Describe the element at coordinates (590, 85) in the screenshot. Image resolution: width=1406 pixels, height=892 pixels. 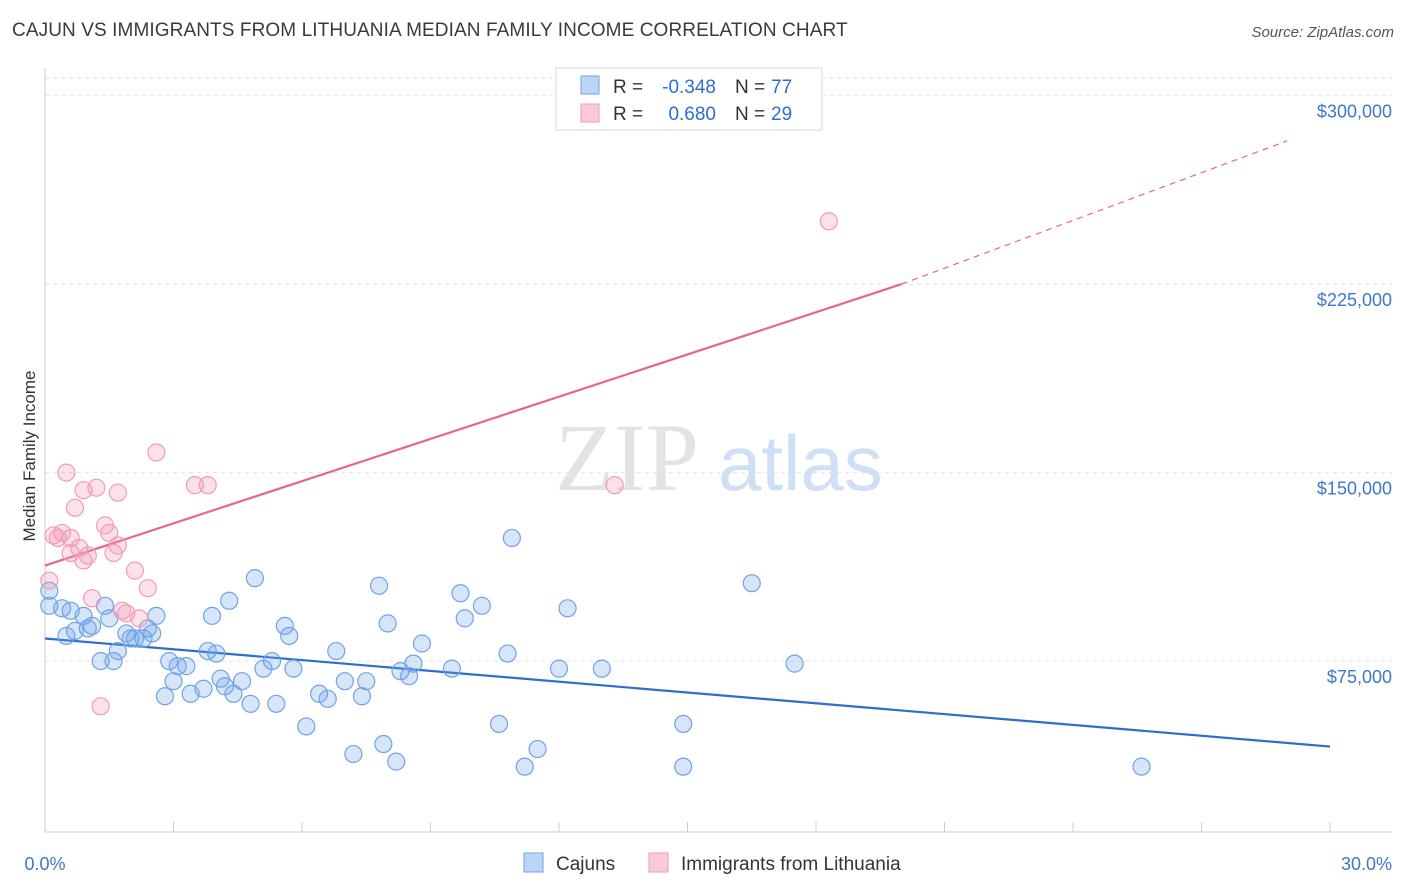
I see `stats-swatch-cajuns` at that location.